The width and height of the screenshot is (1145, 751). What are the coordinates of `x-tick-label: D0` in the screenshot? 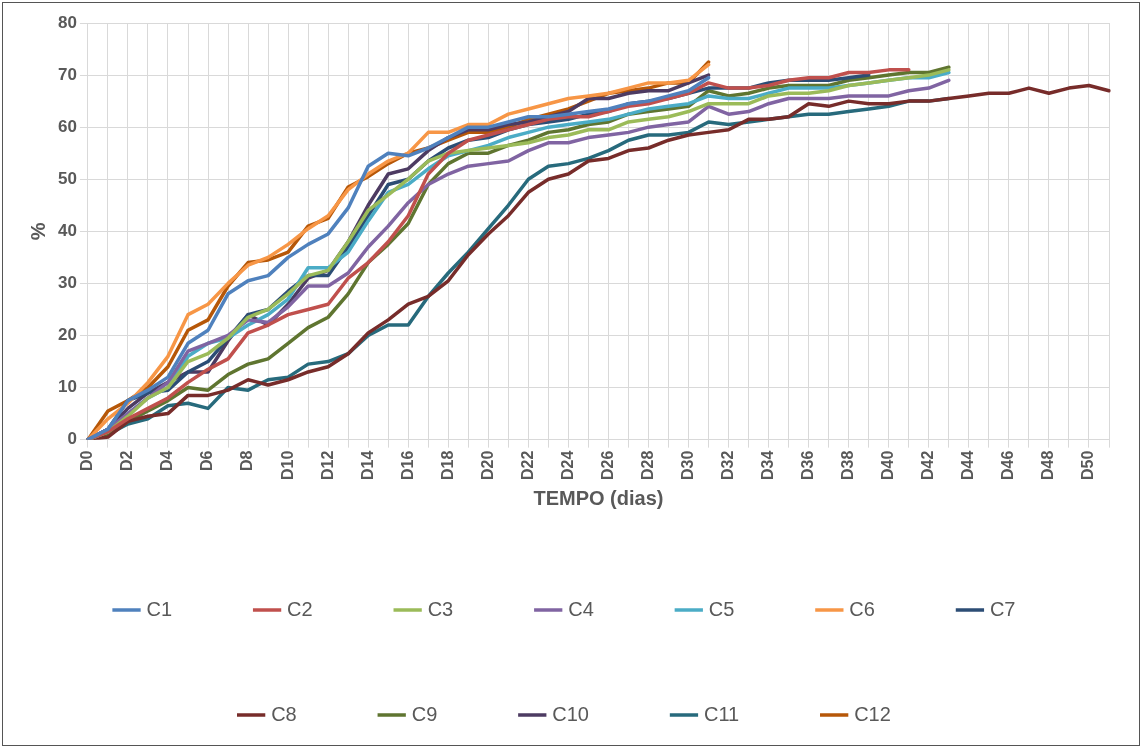 It's located at (87, 461).